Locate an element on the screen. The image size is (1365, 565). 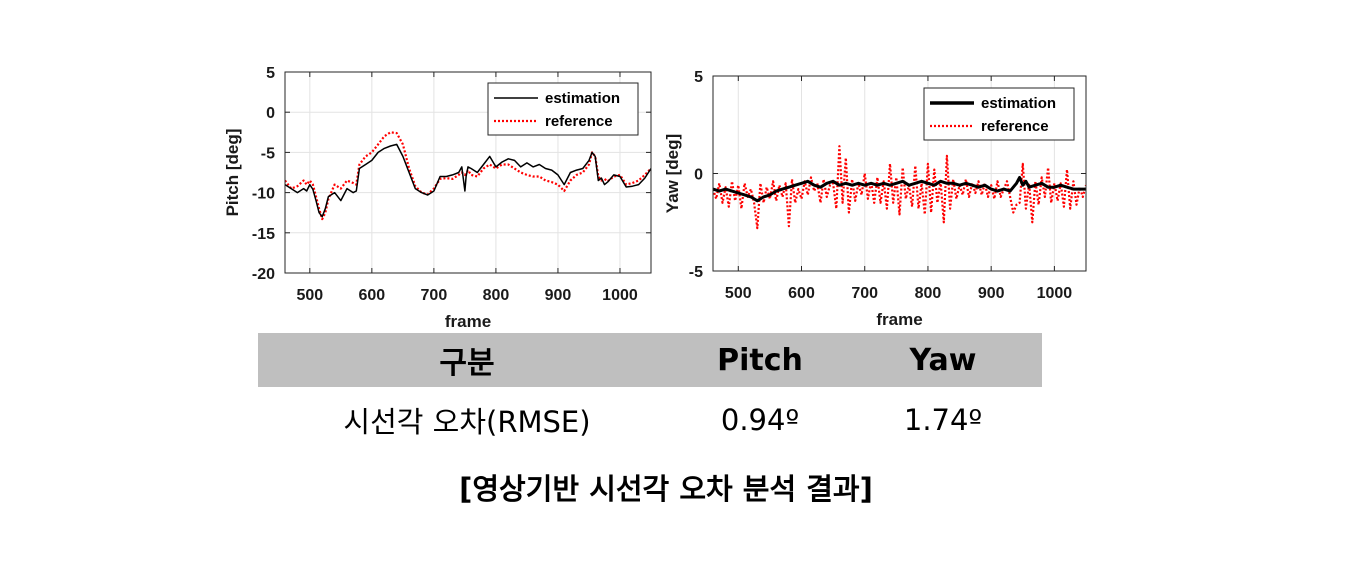
yaw-x-axis-label: frame is located at coordinates (899, 319).